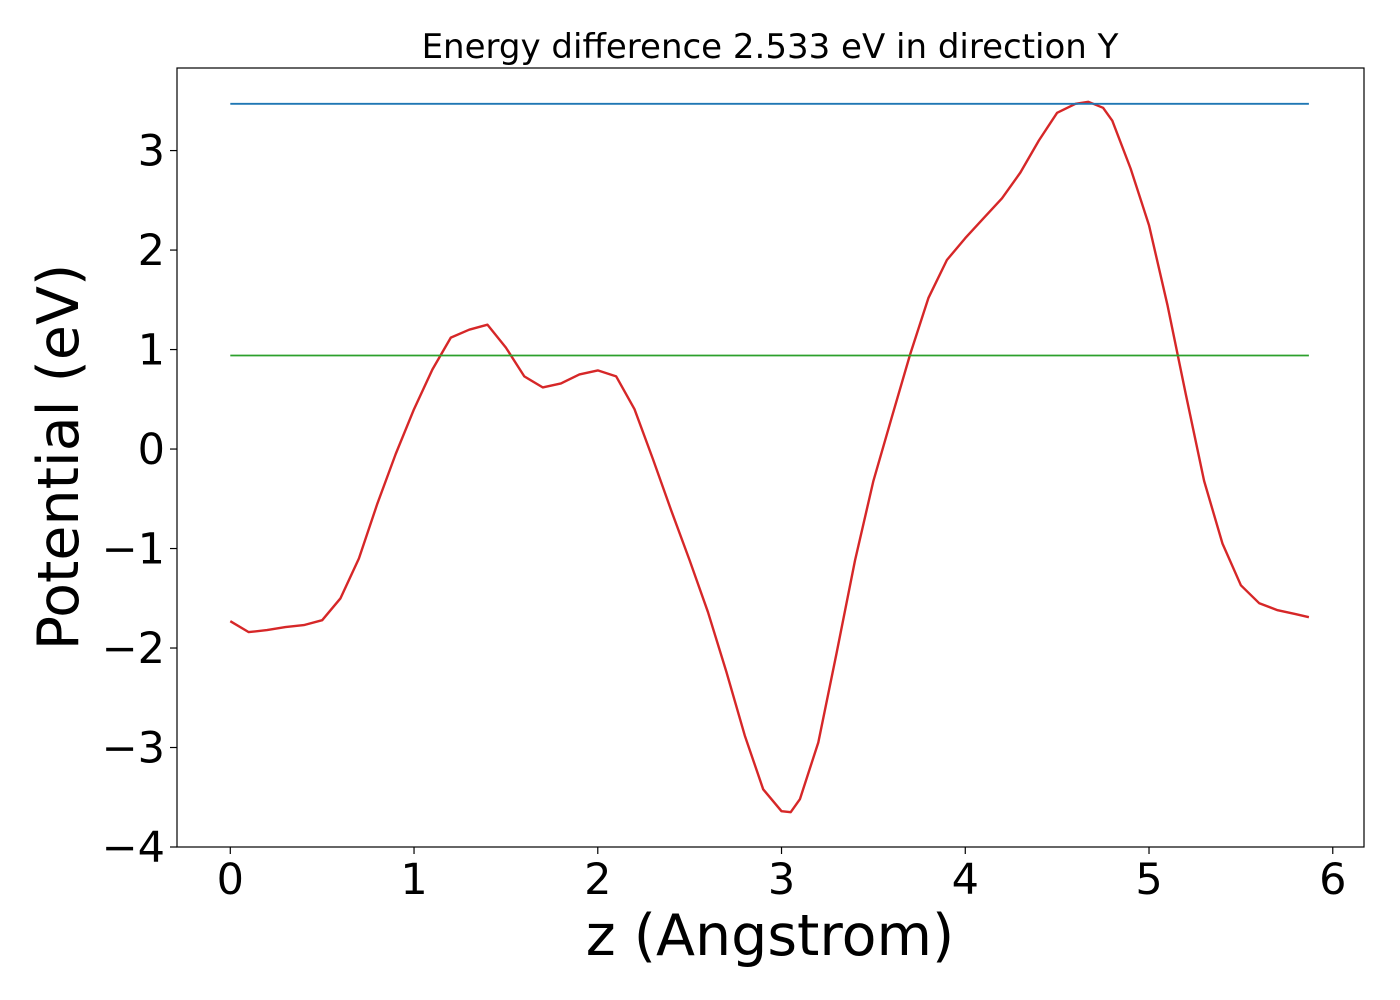 The width and height of the screenshot is (1400, 1000). Describe the element at coordinates (230, 880) in the screenshot. I see `x-tick-label: 0` at that location.